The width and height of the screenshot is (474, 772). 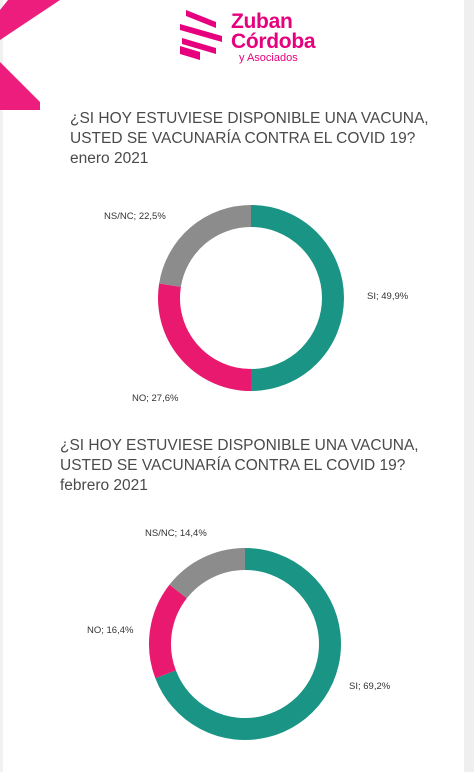 I want to click on slice-label-si: SI; 69,2%, so click(x=370, y=686).